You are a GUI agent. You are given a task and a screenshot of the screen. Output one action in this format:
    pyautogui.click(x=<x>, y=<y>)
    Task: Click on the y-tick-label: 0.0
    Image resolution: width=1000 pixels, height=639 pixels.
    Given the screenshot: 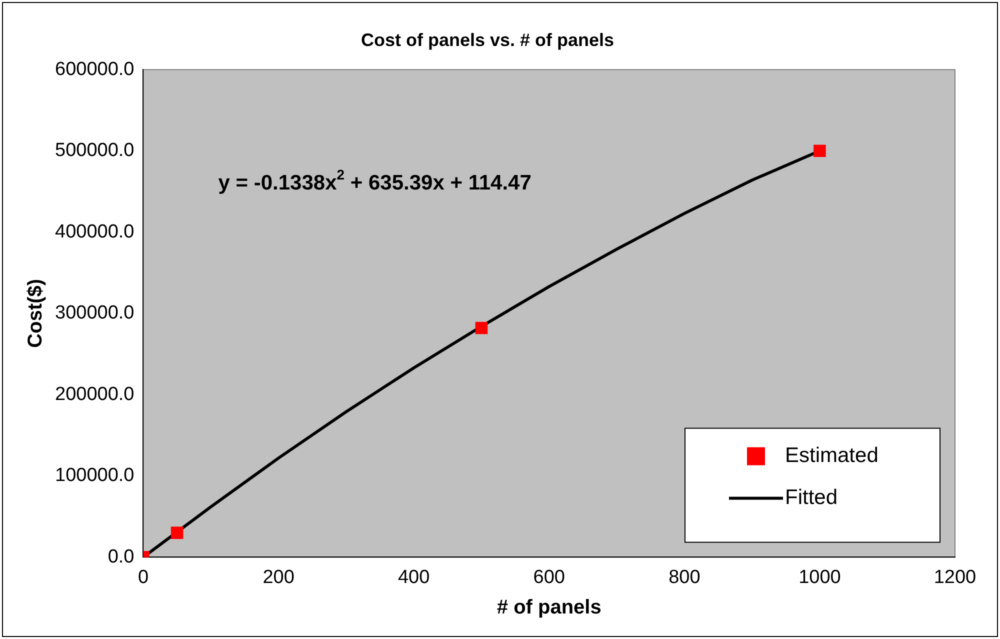 What is the action you would take?
    pyautogui.click(x=121, y=557)
    